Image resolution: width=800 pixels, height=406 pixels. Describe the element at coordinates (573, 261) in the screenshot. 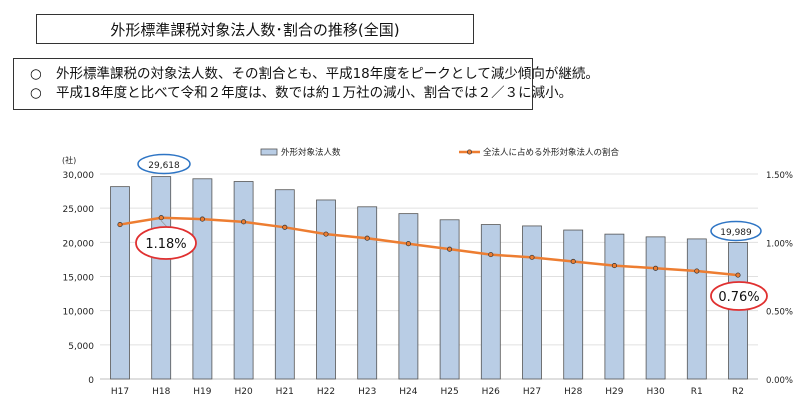

I see `ratio-point-H28` at that location.